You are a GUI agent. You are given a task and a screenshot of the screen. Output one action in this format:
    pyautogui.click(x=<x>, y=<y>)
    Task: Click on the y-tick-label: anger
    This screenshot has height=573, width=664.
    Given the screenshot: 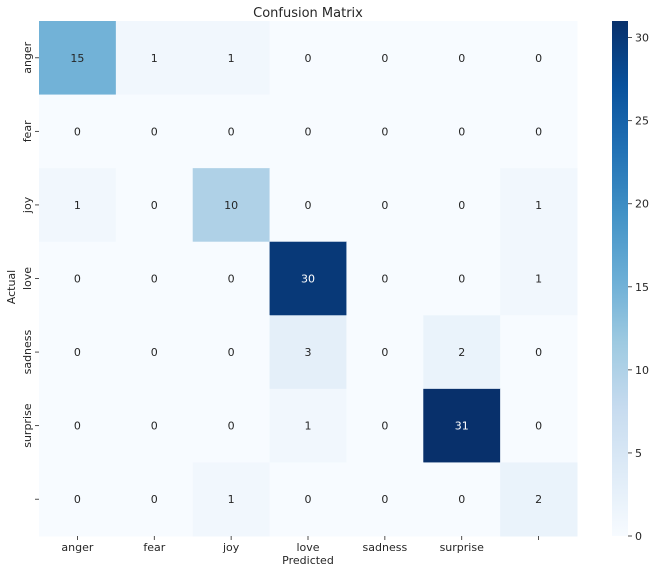 What is the action you would take?
    pyautogui.click(x=27, y=57)
    